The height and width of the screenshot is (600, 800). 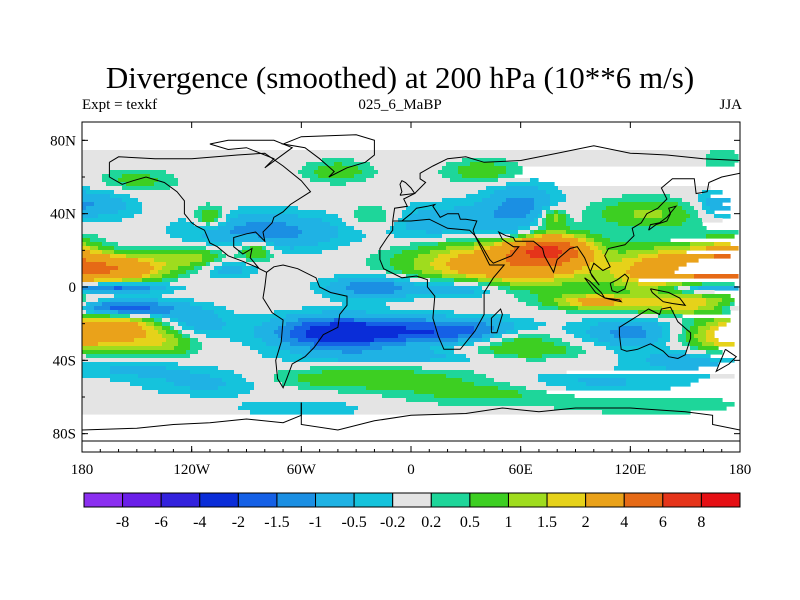 I want to click on colorbar-label: -0.2, so click(x=392, y=522).